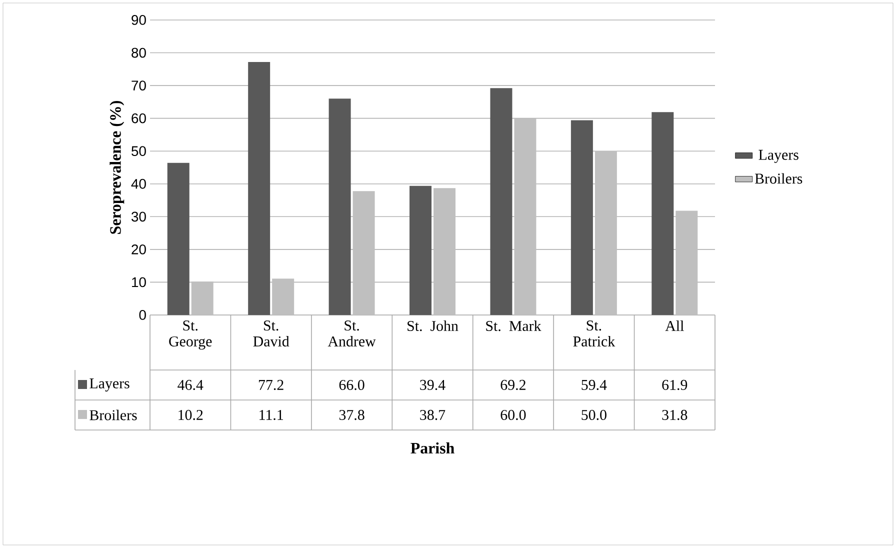 This screenshot has height=548, width=896. I want to click on y-tick-label: 60, so click(139, 118).